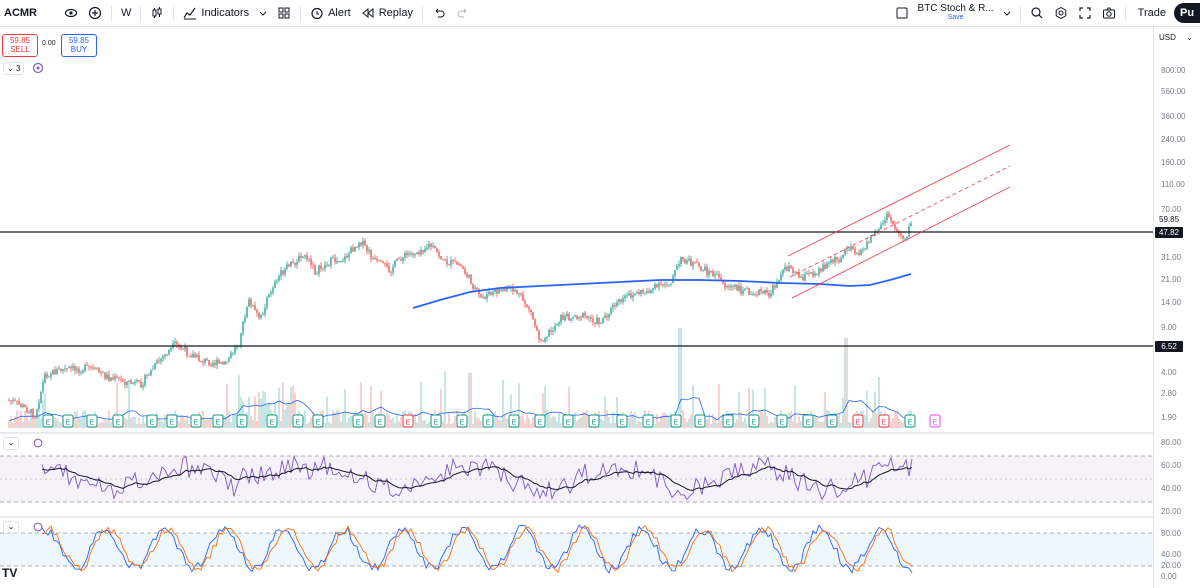 The width and height of the screenshot is (1200, 588). Describe the element at coordinates (901, 242) in the screenshot. I see `channel-lower-line` at that location.